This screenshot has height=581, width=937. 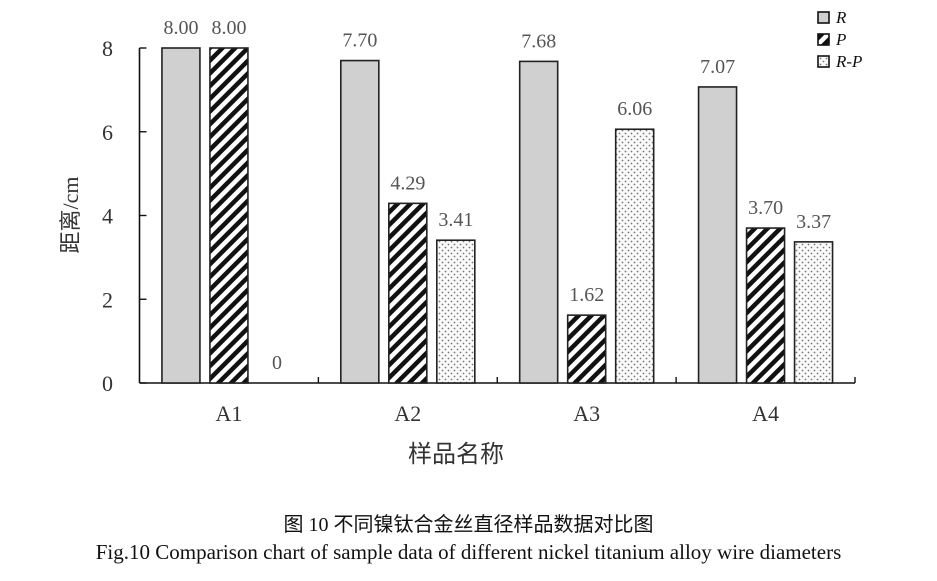 What do you see at coordinates (408, 293) in the screenshot?
I see `bar-p-a2` at bounding box center [408, 293].